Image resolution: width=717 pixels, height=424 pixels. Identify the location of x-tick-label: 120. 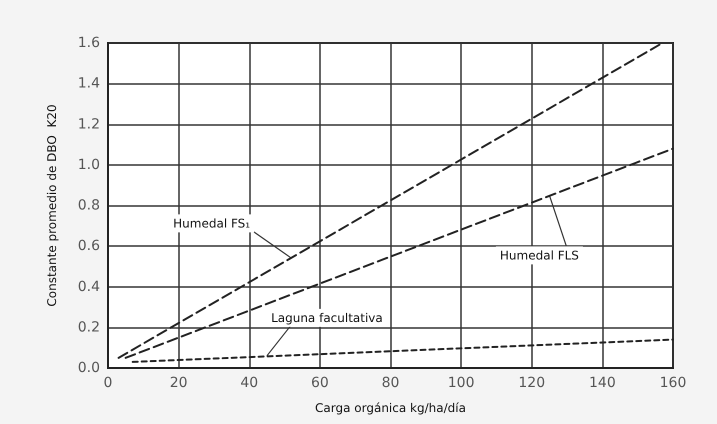
(532, 383).